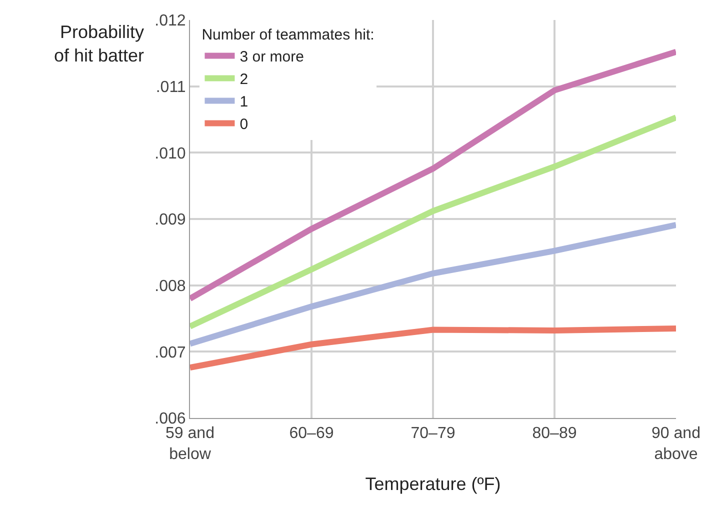 This screenshot has width=712, height=508. I want to click on x-axis-title: Temperature (ºF), so click(433, 484).